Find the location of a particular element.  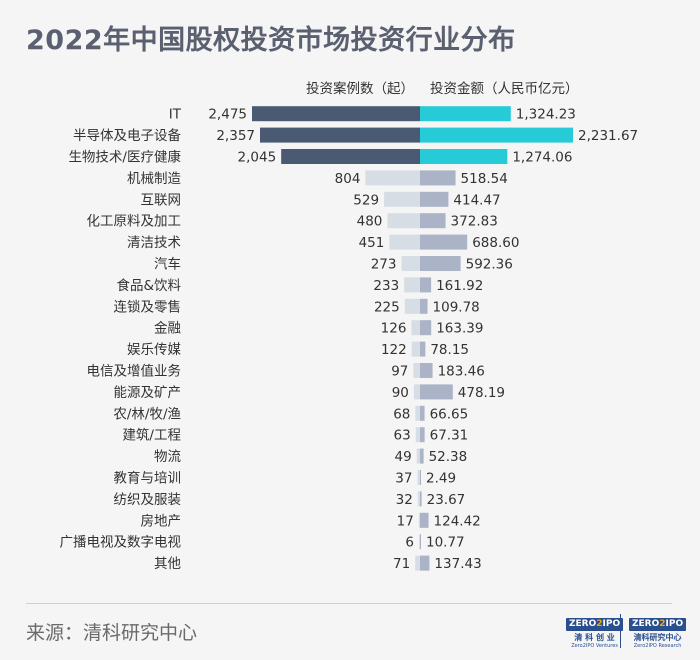

count-value-label: 480 is located at coordinates (370, 222).